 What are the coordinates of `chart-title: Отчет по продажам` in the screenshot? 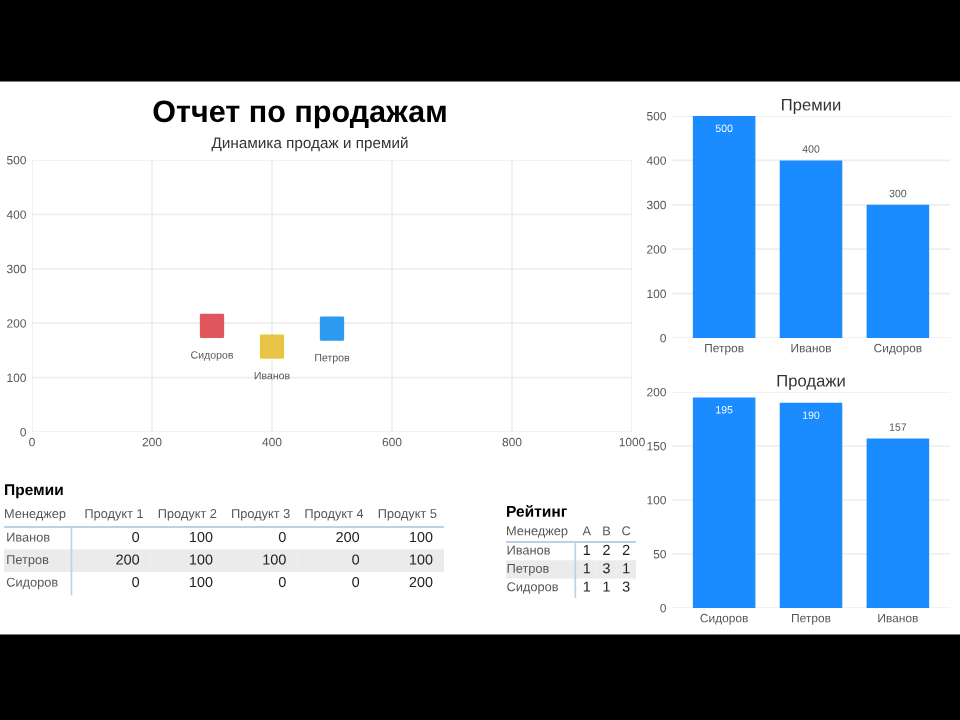 It's located at (299, 114).